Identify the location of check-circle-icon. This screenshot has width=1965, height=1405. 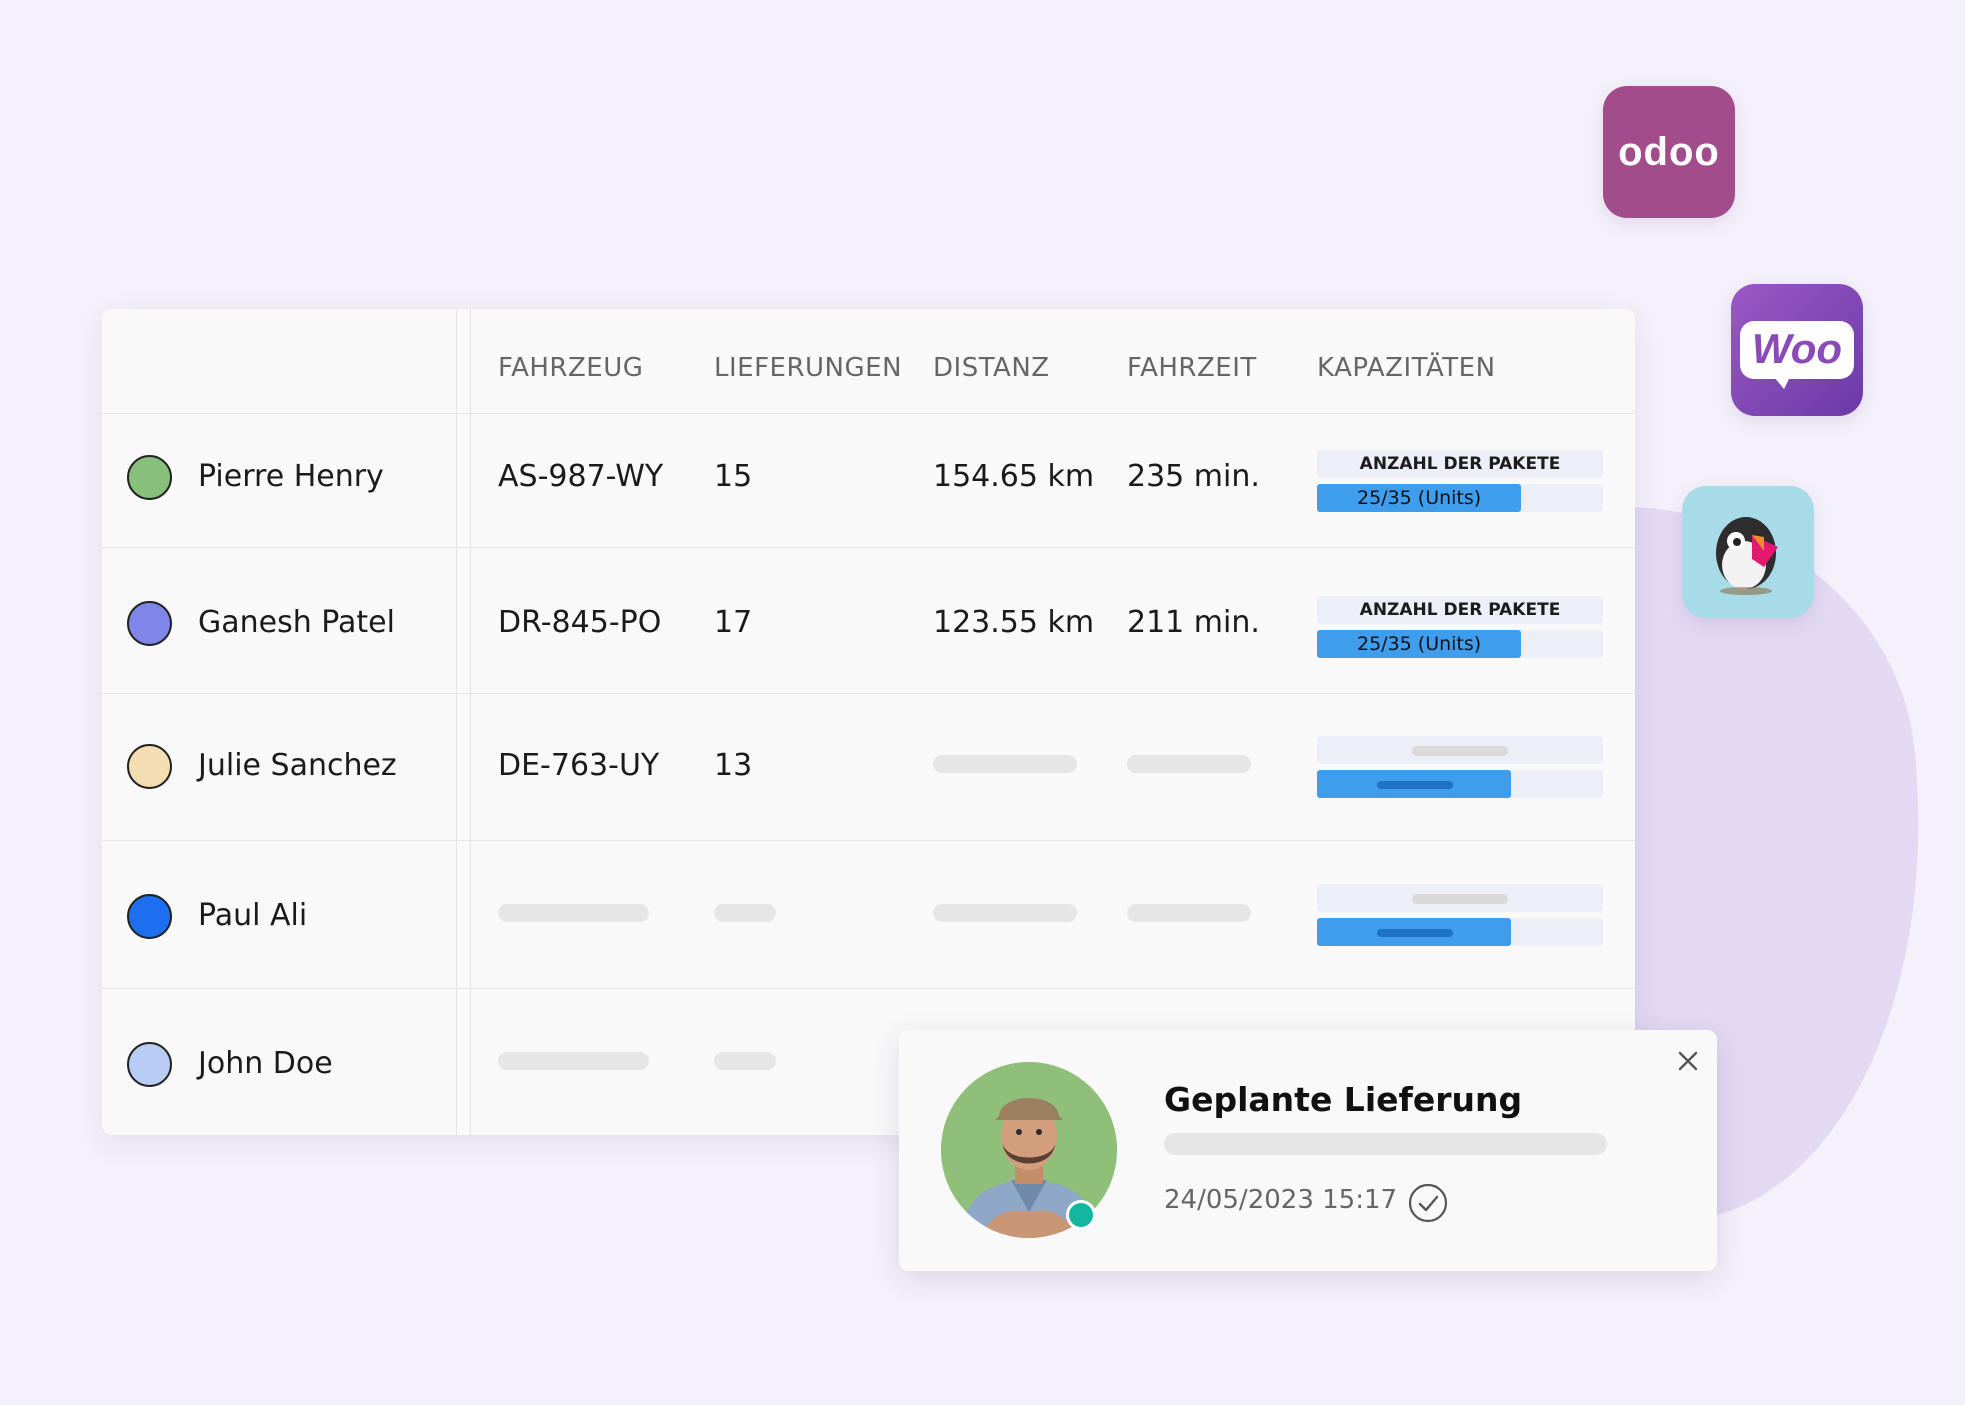
(1428, 1203).